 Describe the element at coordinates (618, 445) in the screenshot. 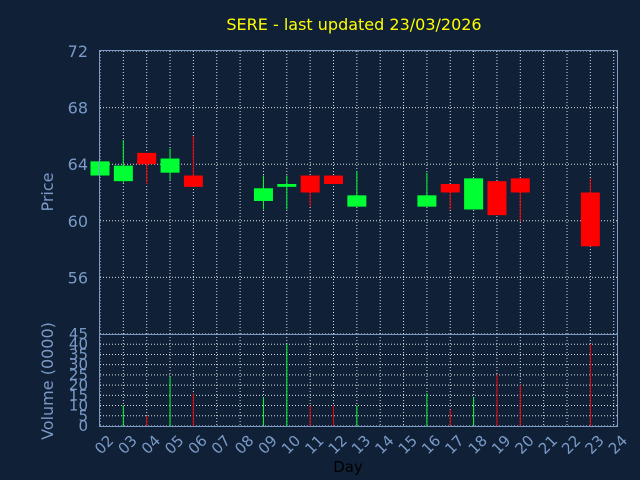

I see `x-tick-label: 24` at that location.